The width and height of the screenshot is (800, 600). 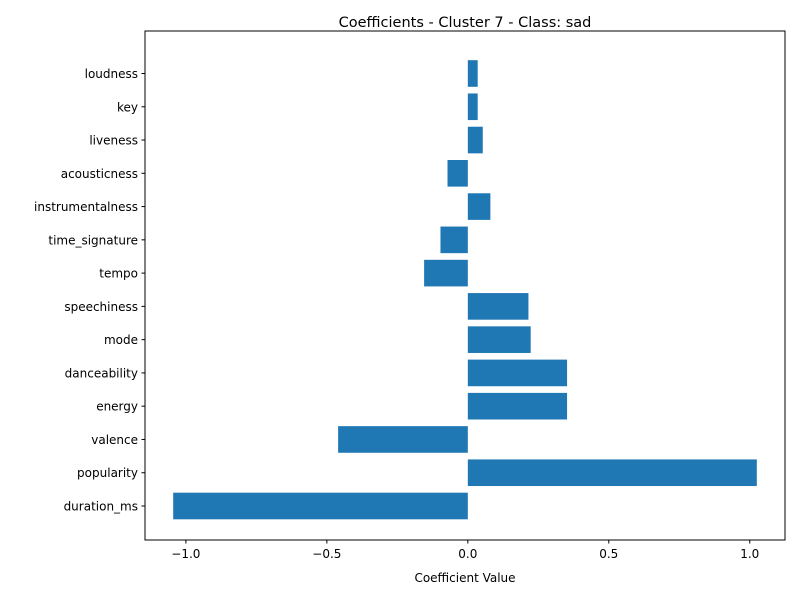 What do you see at coordinates (101, 307) in the screenshot?
I see `y-tick-label: speechiness` at bounding box center [101, 307].